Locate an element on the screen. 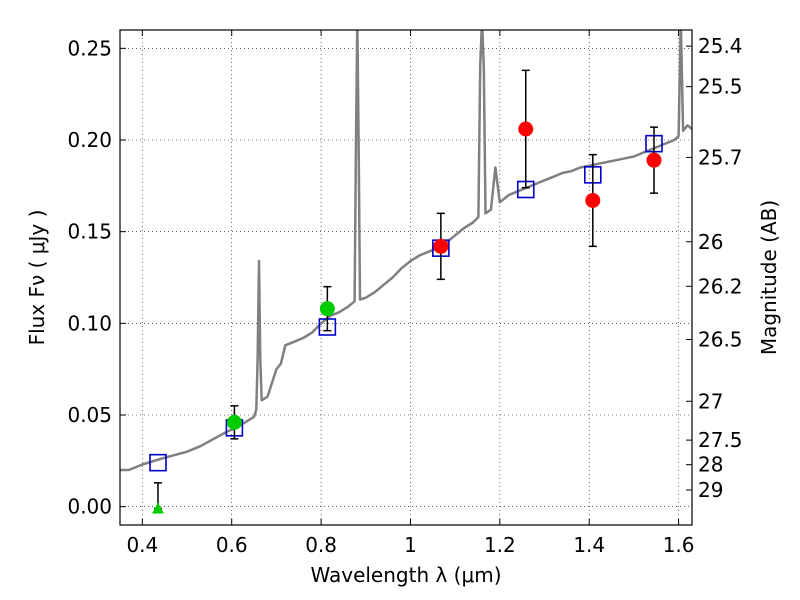 The width and height of the screenshot is (800, 600). x-tick-label: 1.2 is located at coordinates (500, 545).